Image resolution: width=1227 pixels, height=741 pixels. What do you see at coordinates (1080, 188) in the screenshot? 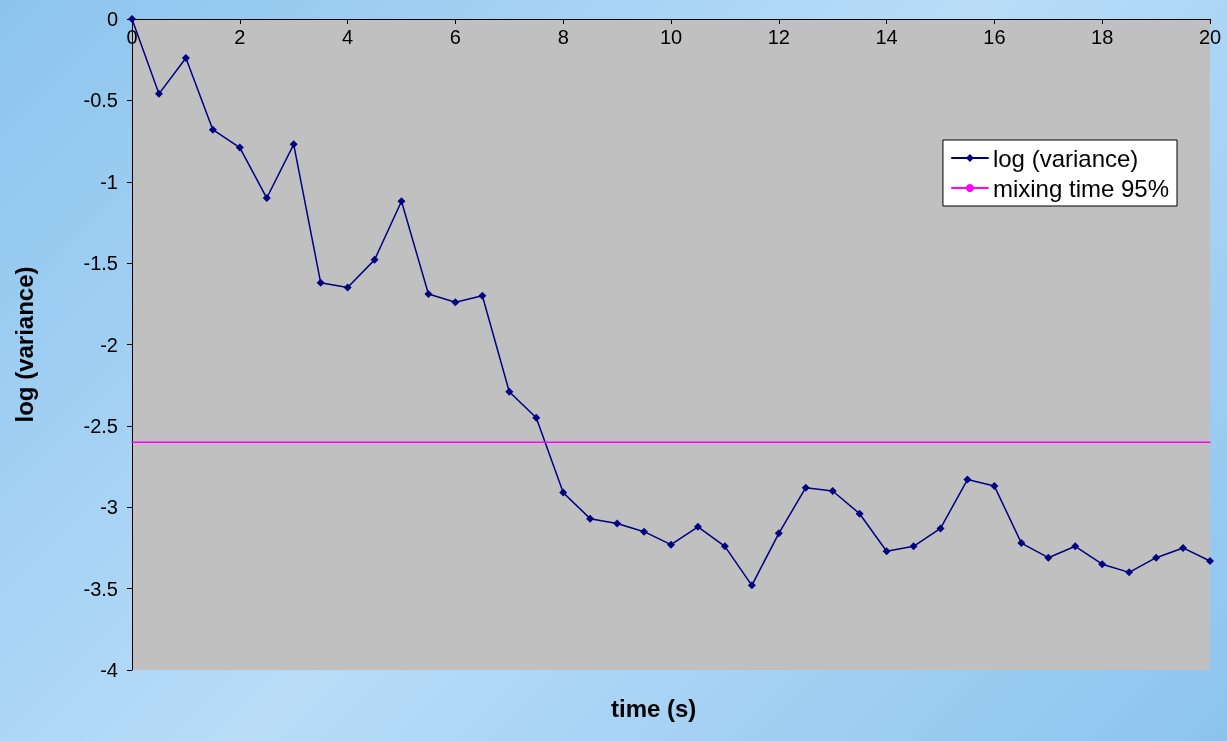
I see `legend-label: mixing time 95%` at bounding box center [1080, 188].